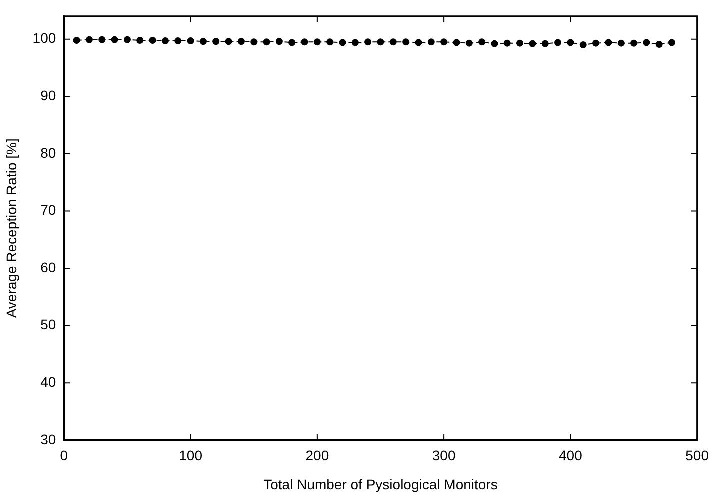 This screenshot has width=717, height=498. I want to click on x-tick-label: 500, so click(698, 456).